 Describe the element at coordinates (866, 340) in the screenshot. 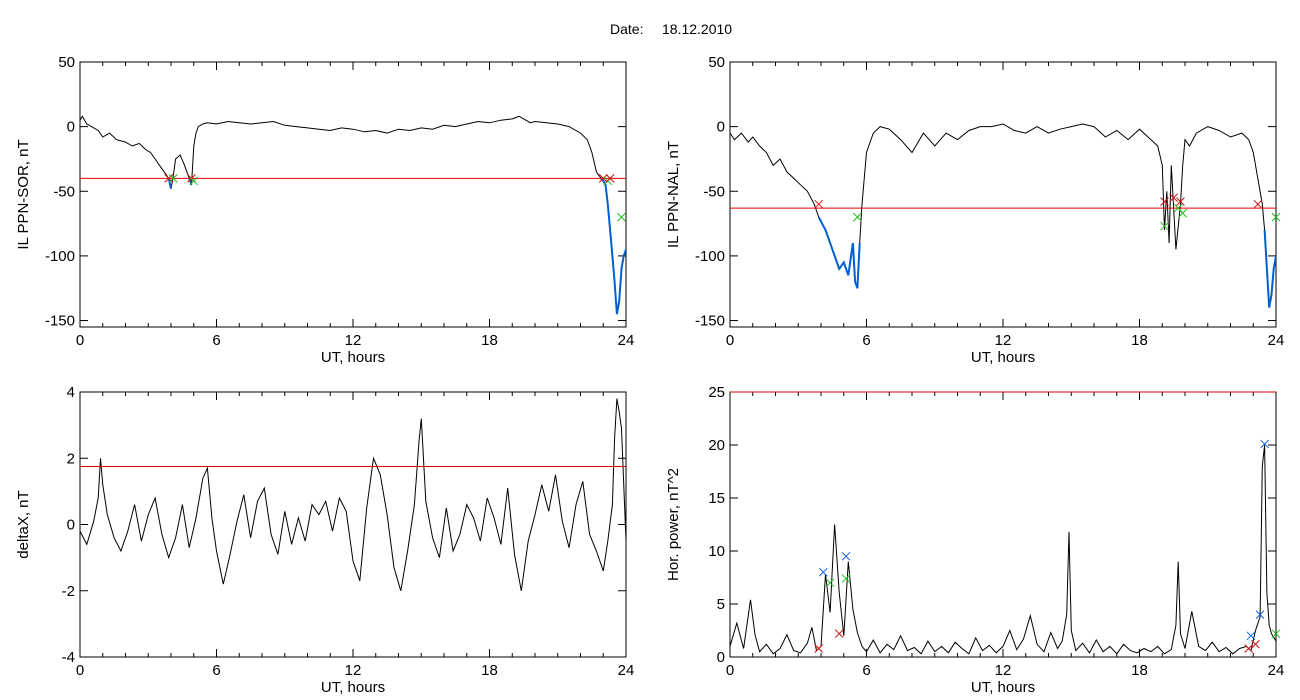

I see `il-ppn-nal-x-tick-label-1: 6` at that location.